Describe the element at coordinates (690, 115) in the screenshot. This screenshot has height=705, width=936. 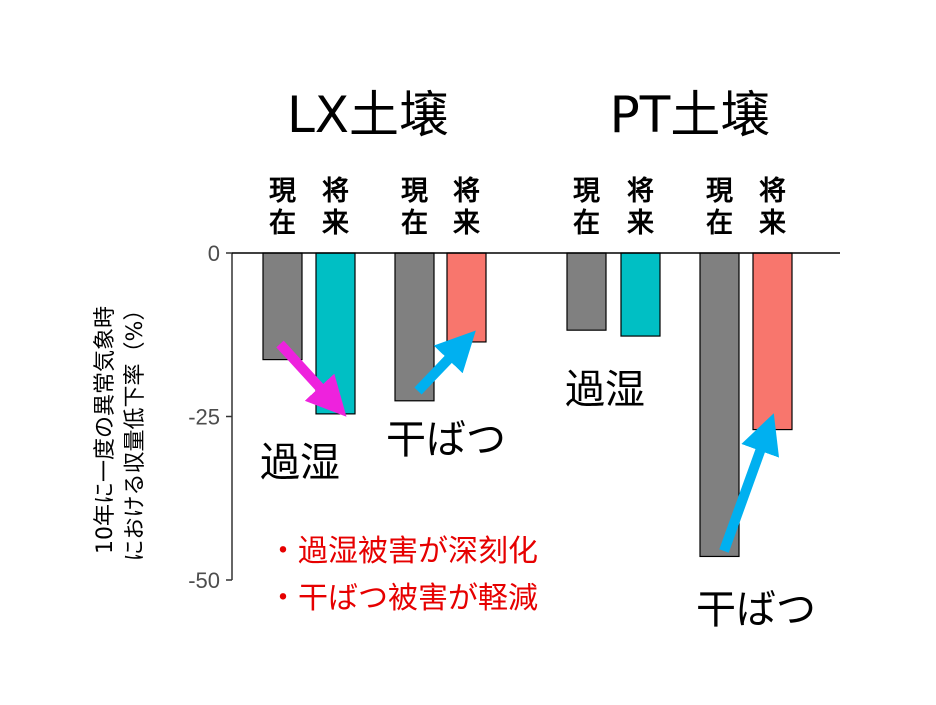
I see `panel-title-pt: PT土壌` at that location.